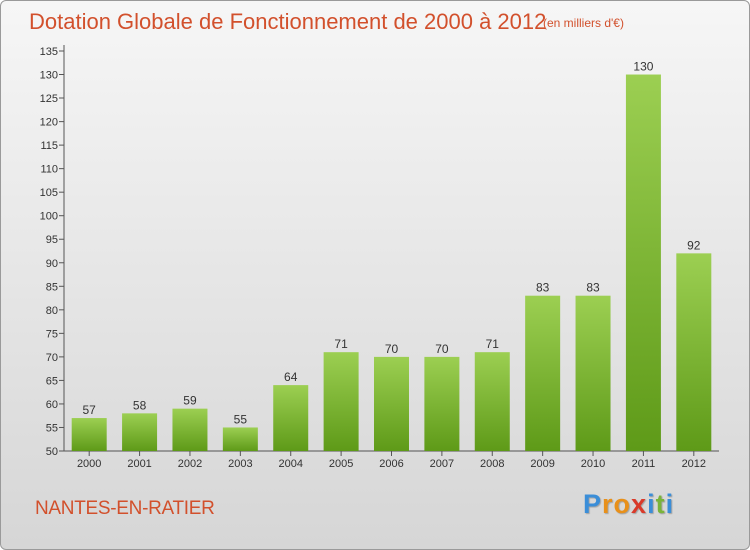 The width and height of the screenshot is (750, 550). What do you see at coordinates (190, 464) in the screenshot?
I see `x-tick-label: 2002` at bounding box center [190, 464].